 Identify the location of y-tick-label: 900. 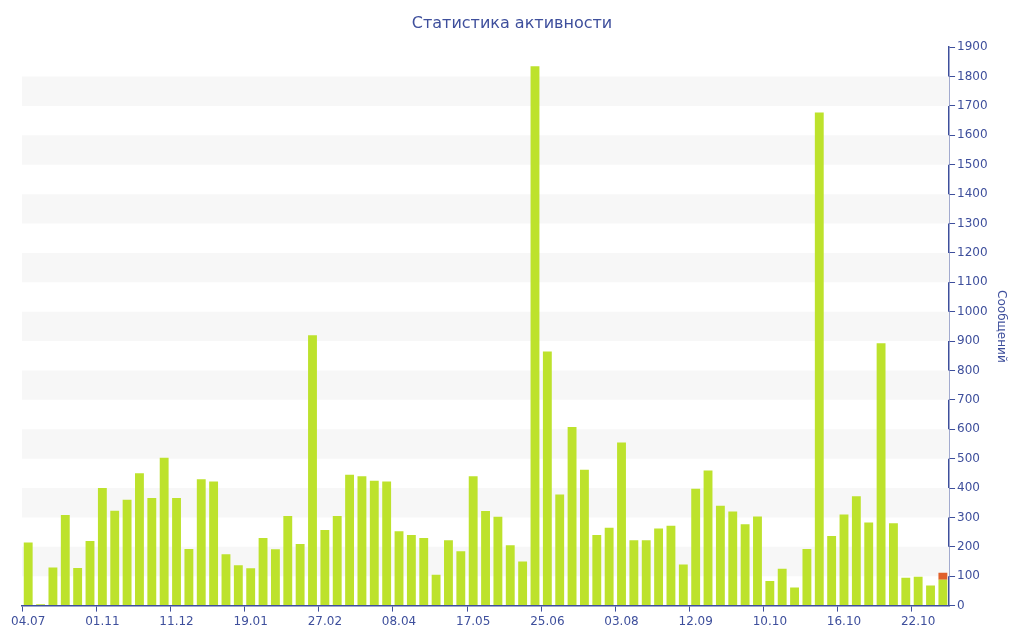
(968, 340).